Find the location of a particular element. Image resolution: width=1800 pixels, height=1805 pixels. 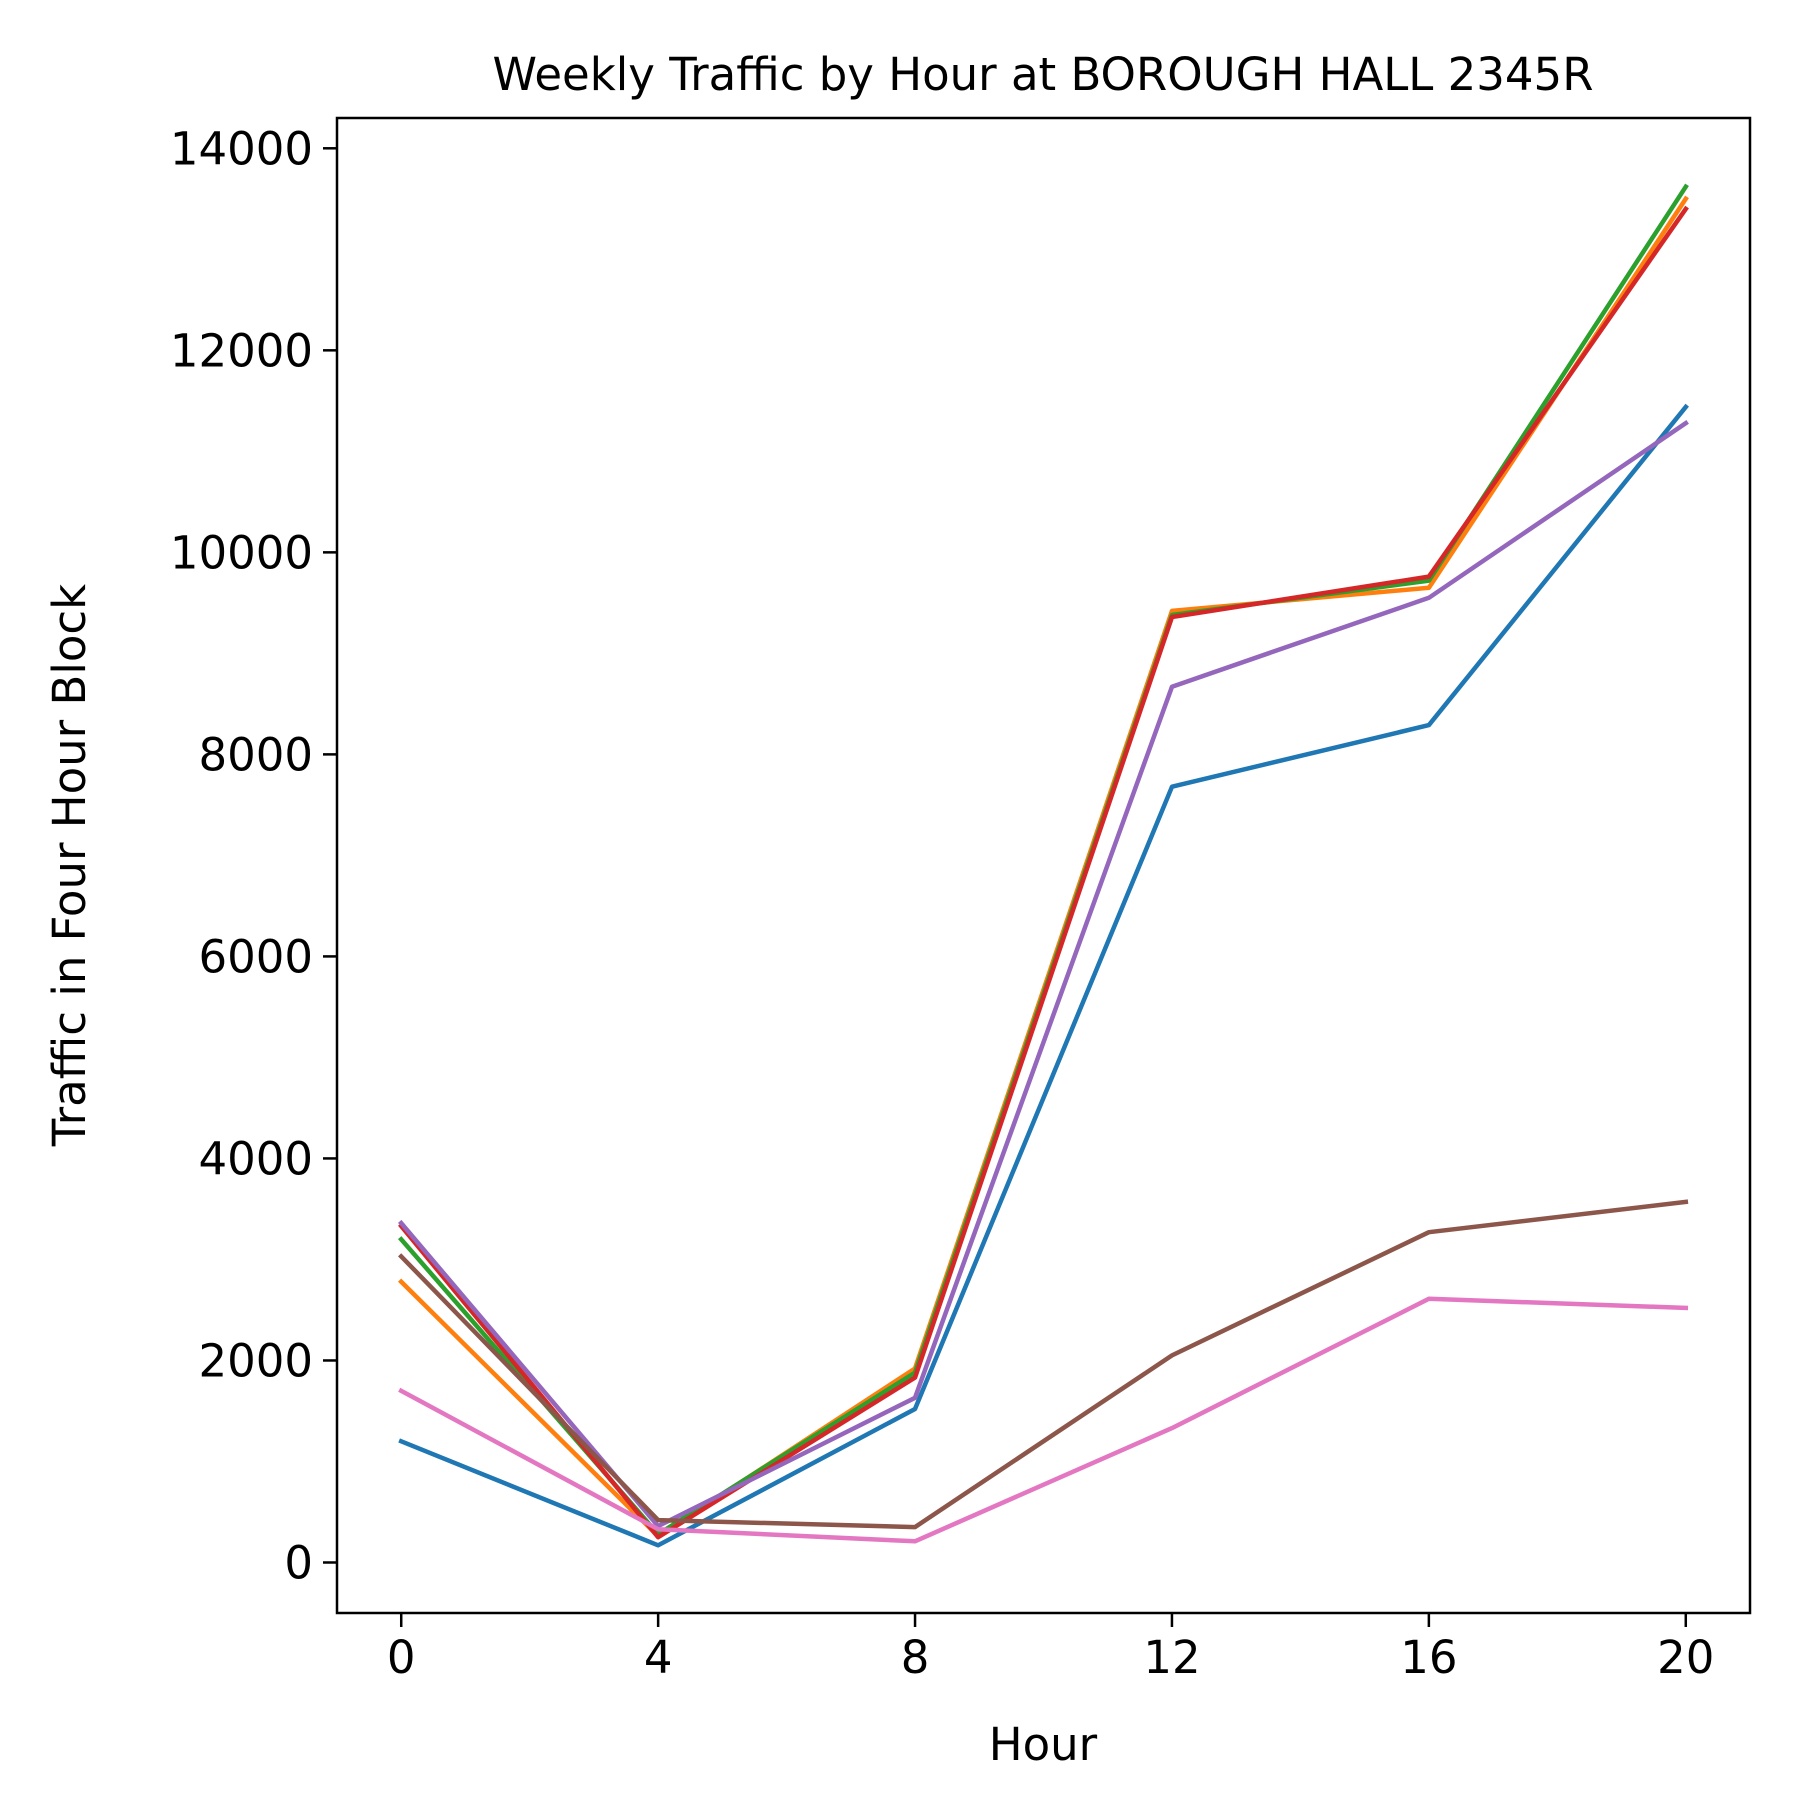

y-tick-label: 10000 is located at coordinates (241, 552).